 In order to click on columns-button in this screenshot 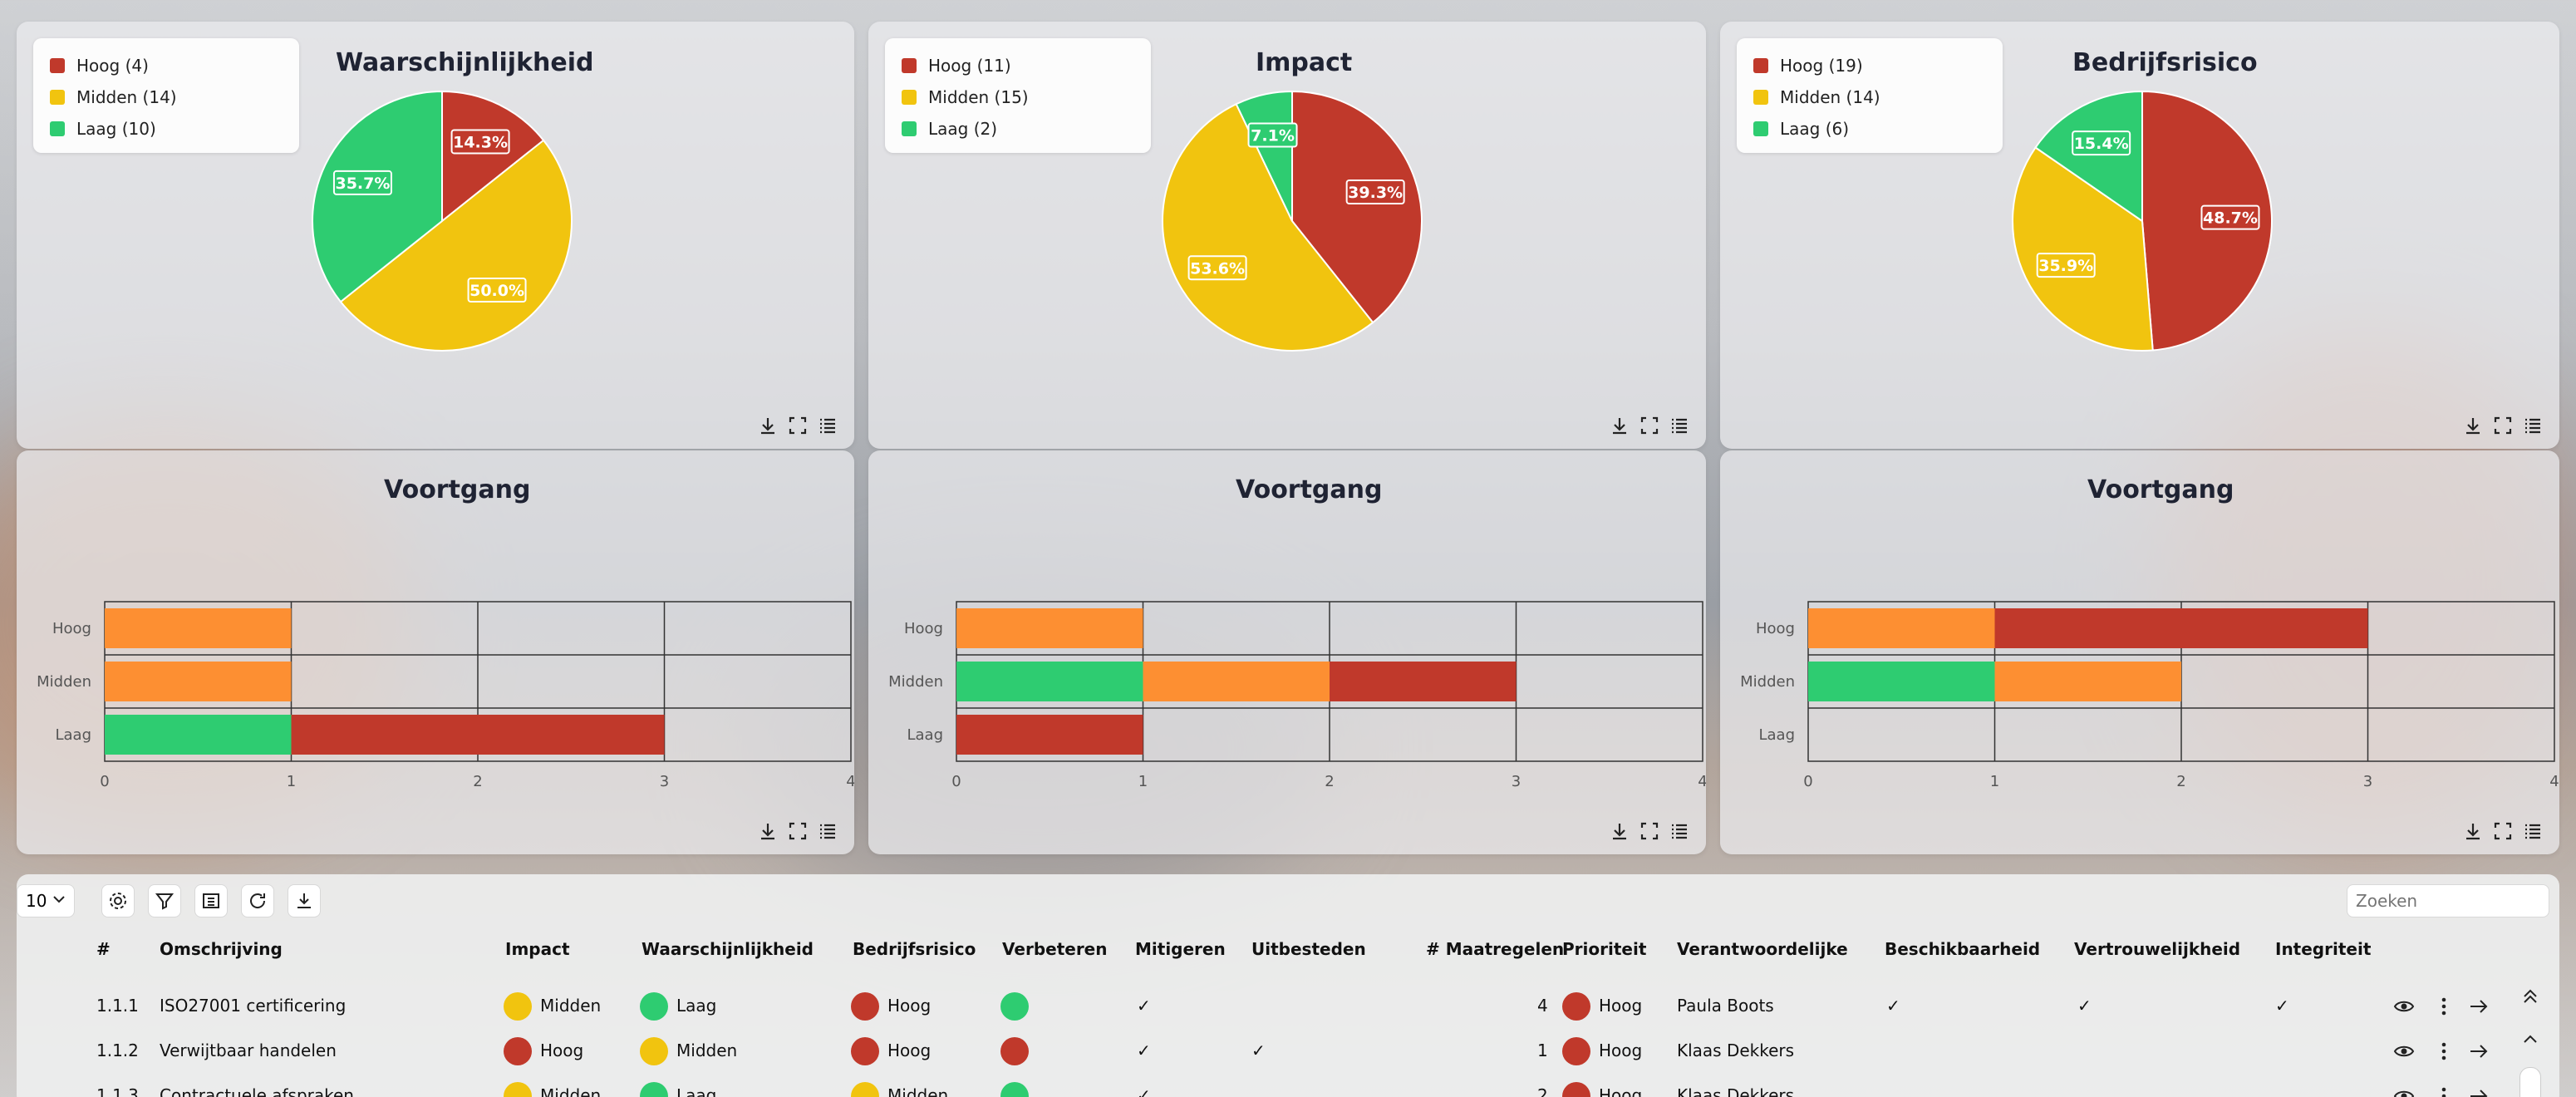, I will do `click(211, 901)`.